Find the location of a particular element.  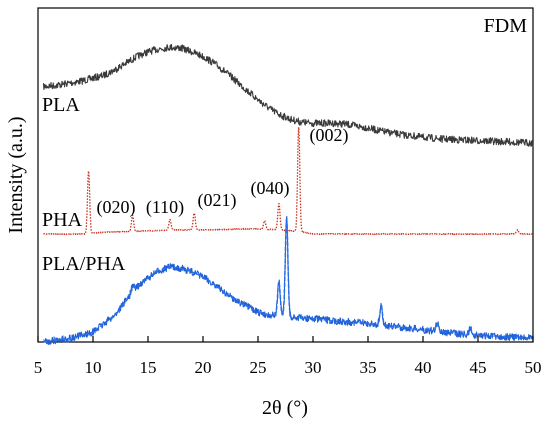

x-tick-label: 50 is located at coordinates (533, 367).